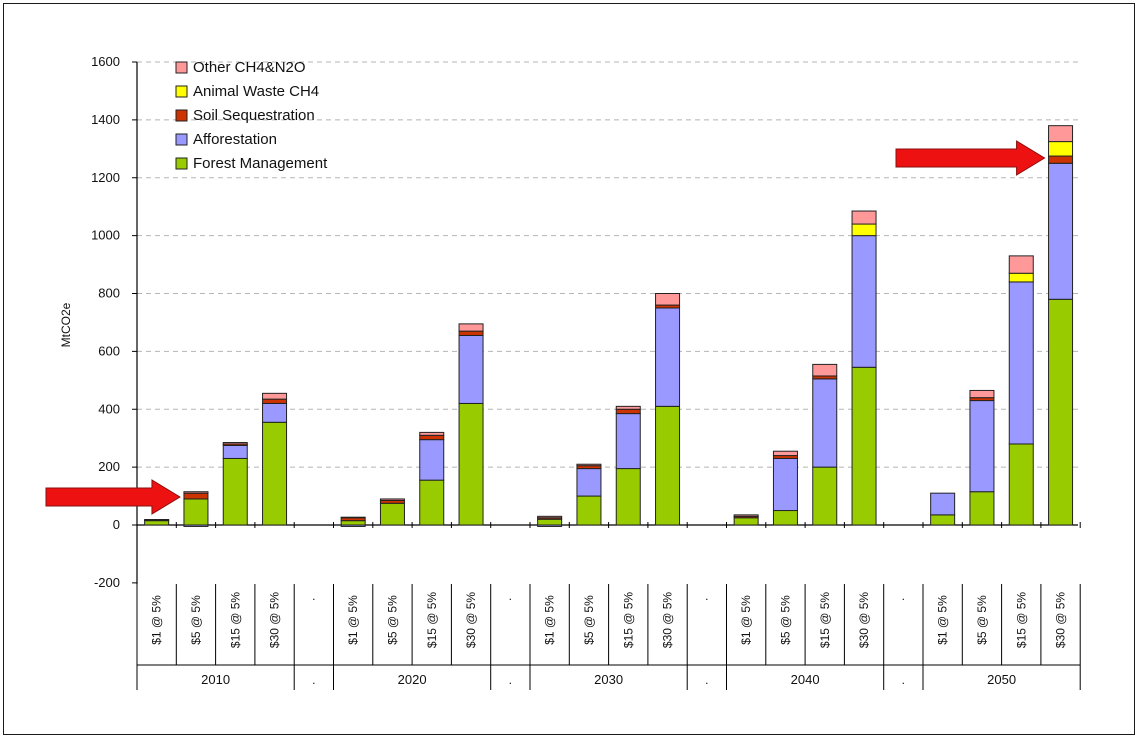 The width and height of the screenshot is (1140, 740). I want to click on y-tick-label: 400, so click(109, 408).